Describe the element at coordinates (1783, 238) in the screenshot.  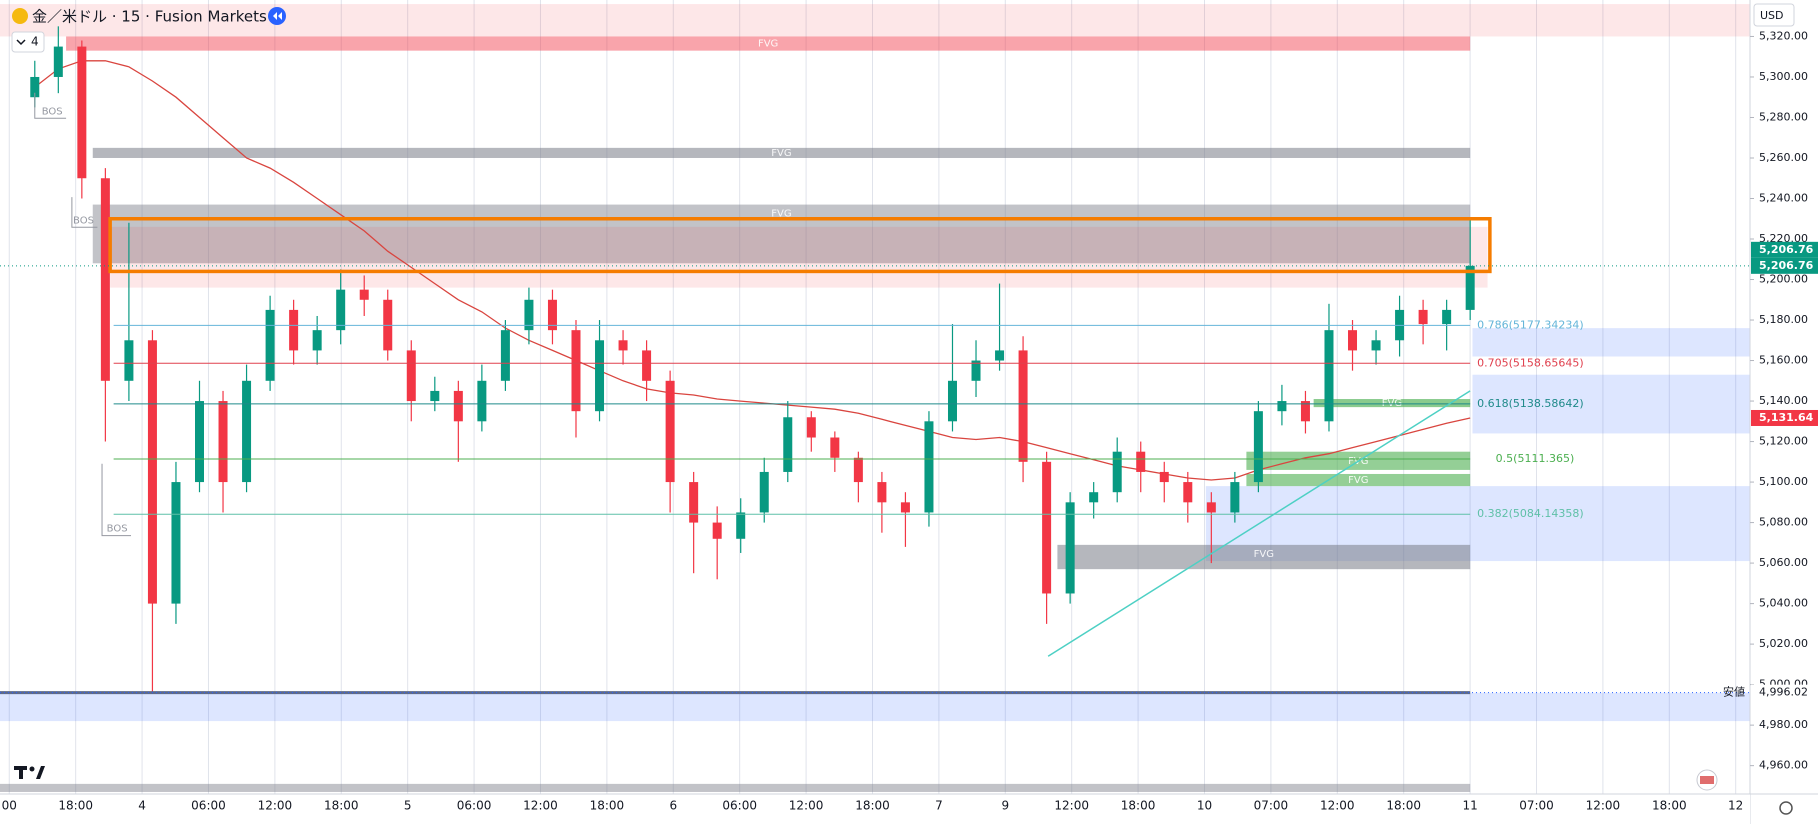
I see `y-tick-label: 5,220.00` at that location.